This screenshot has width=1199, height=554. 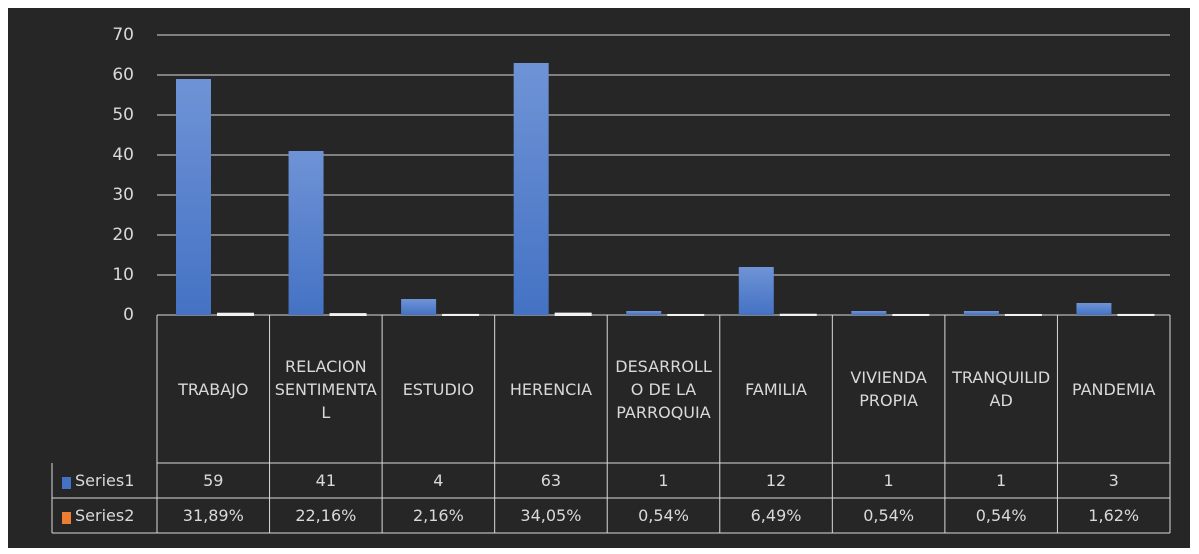 I want to click on x-tick-label: FAMILIA, so click(x=776, y=389).